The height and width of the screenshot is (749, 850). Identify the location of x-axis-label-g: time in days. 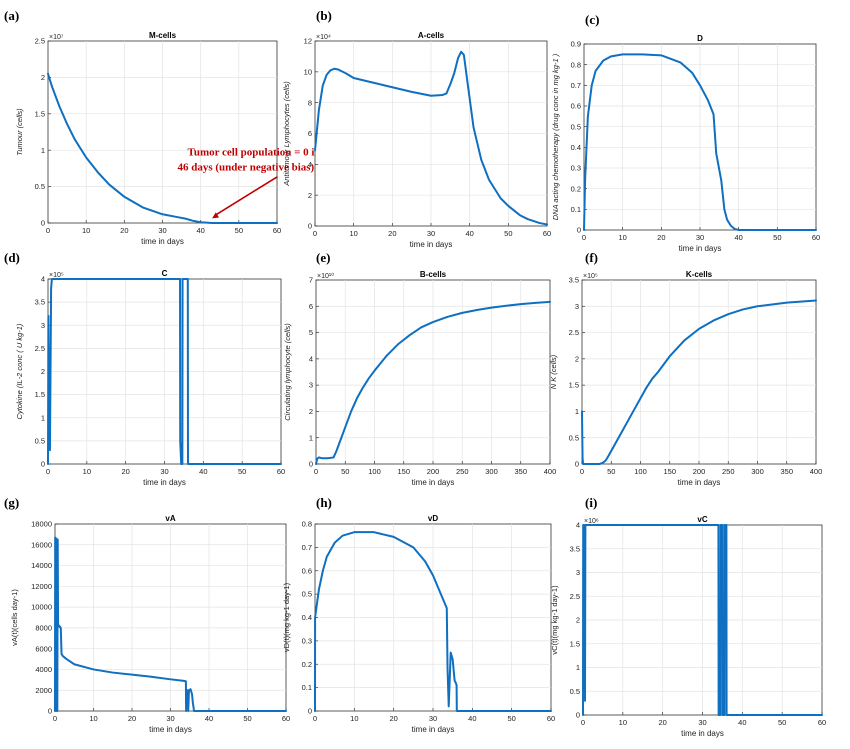
(170, 729).